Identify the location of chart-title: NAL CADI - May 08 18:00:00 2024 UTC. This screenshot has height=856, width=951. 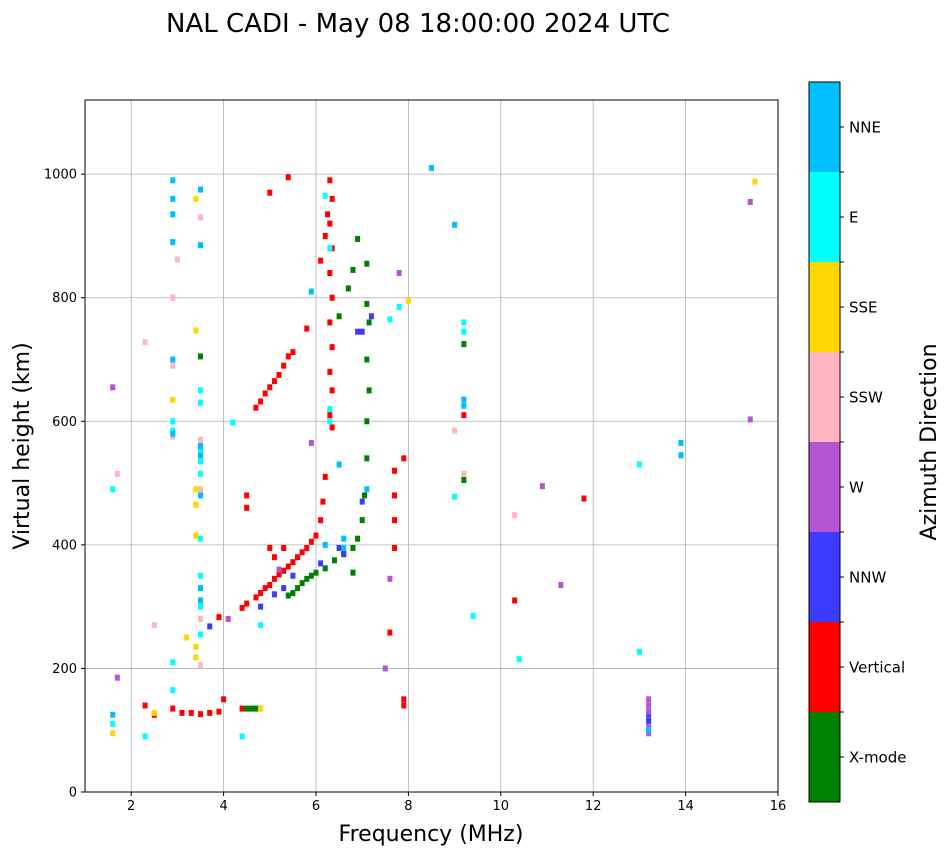
(418, 24).